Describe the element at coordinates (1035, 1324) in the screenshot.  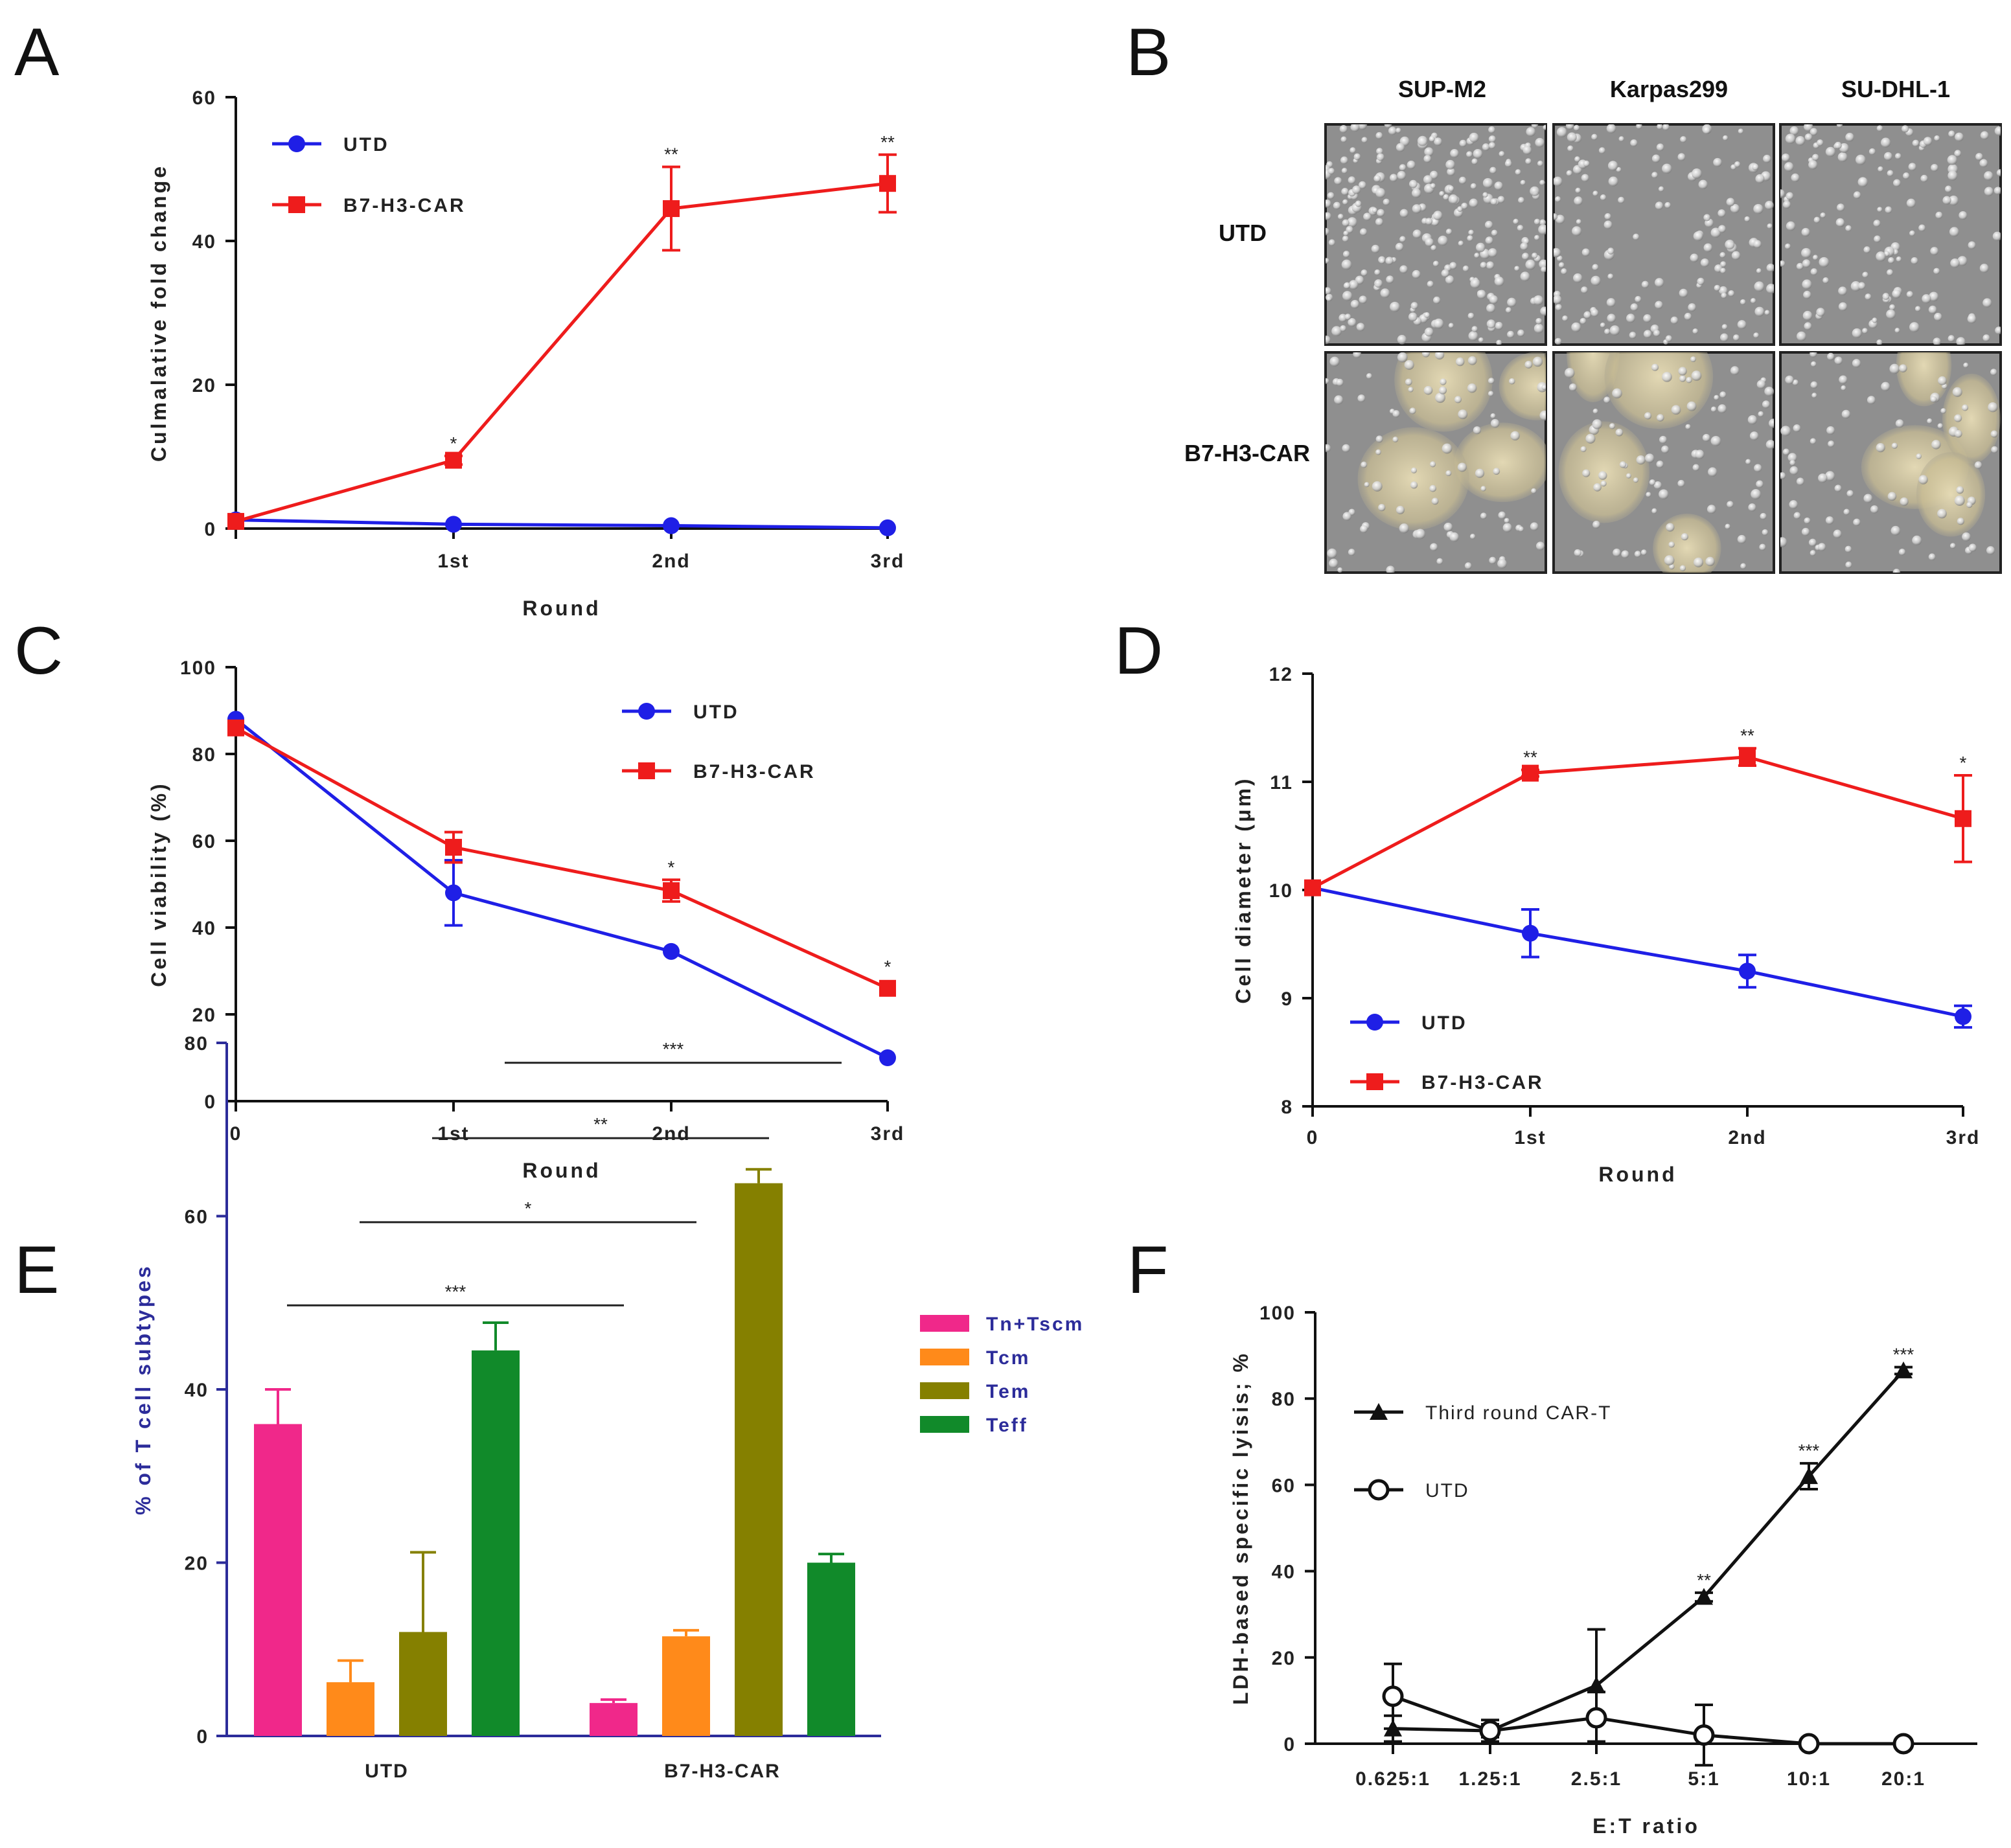
I see `legend-label: Tn+Tscm` at that location.